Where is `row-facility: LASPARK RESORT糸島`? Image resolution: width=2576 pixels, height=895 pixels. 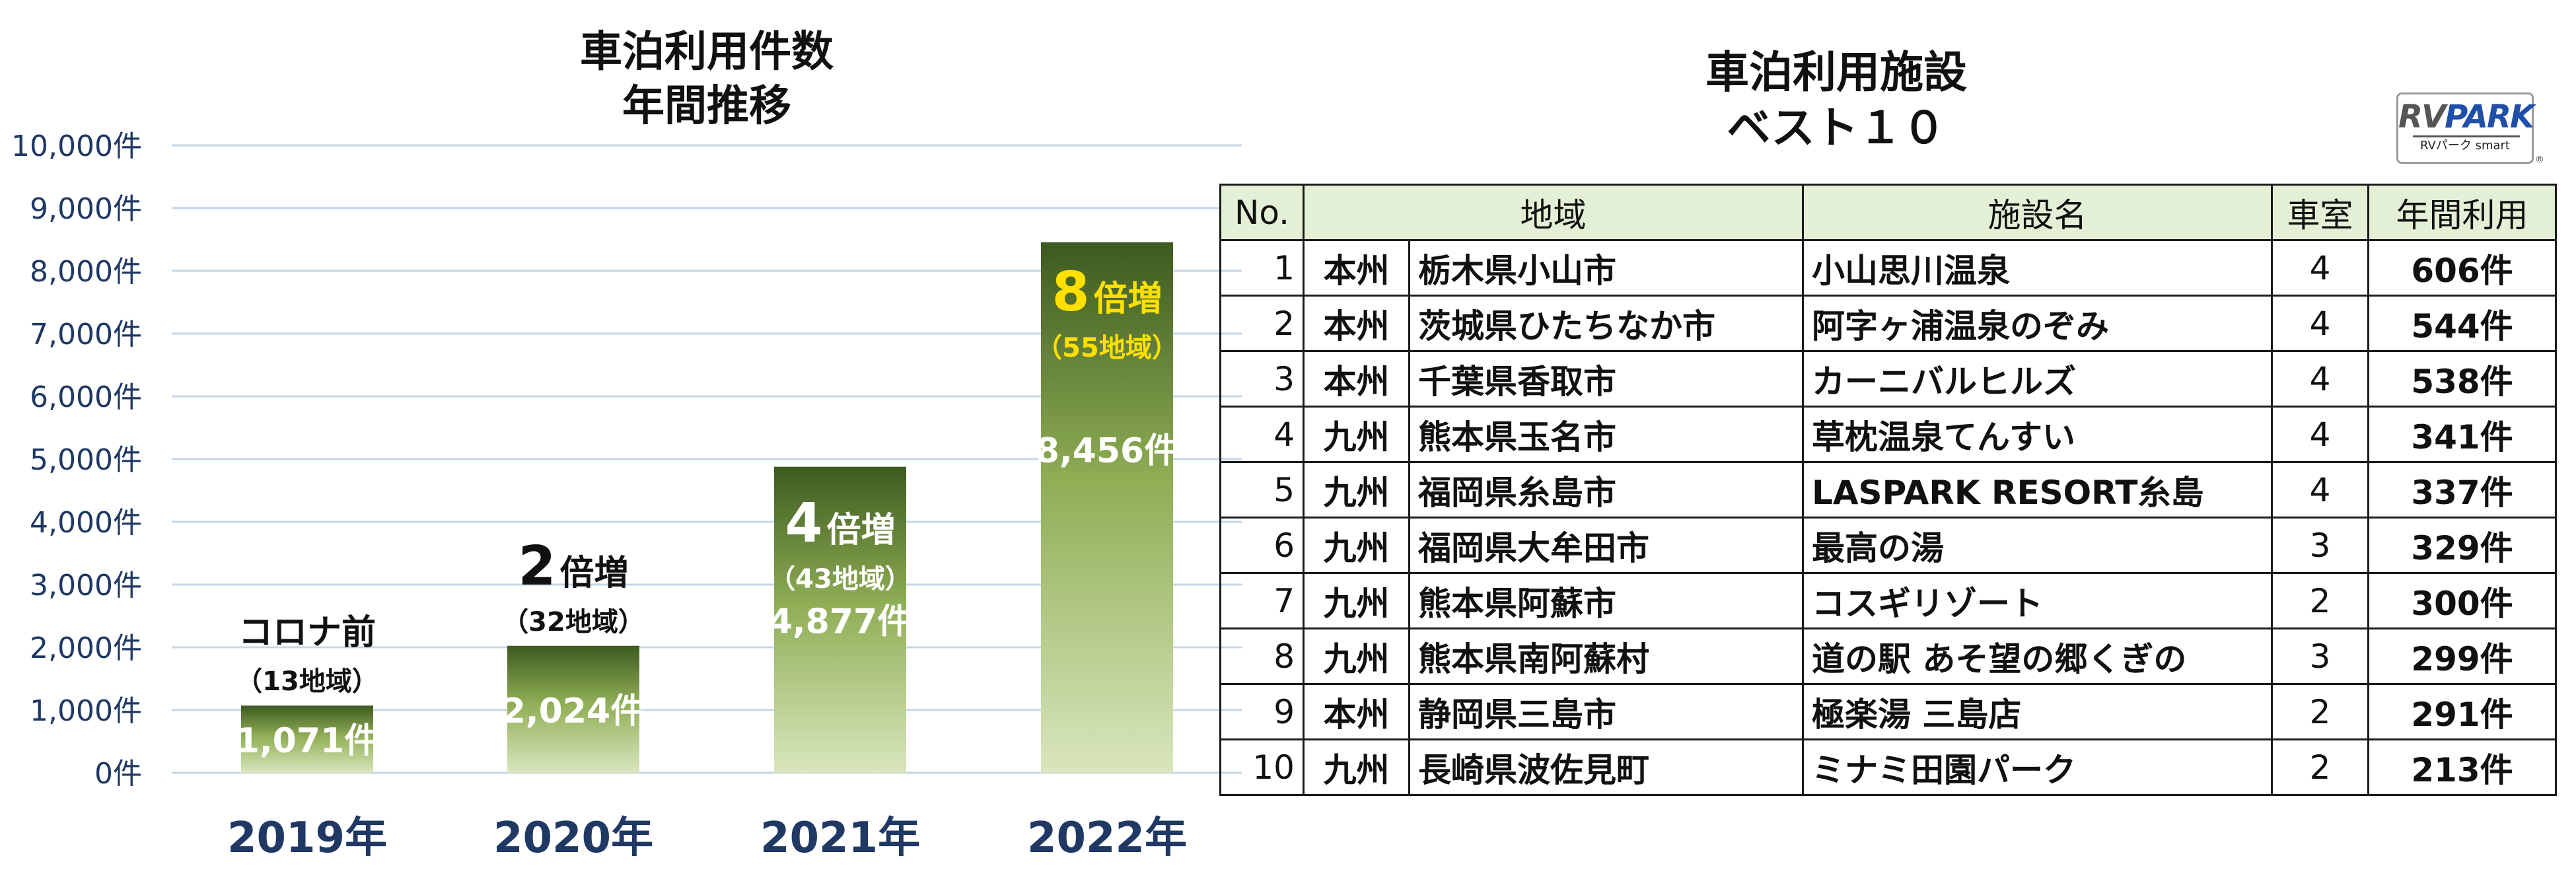
row-facility: LASPARK RESORT糸島 is located at coordinates (2037, 490).